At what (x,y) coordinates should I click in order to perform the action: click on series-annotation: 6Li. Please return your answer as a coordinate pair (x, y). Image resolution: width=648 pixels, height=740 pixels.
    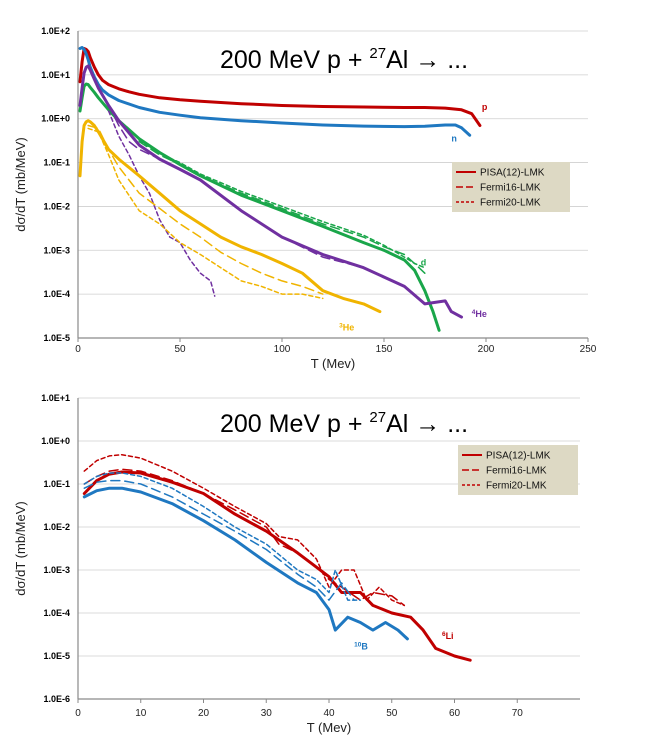
    Looking at the image, I should click on (448, 636).